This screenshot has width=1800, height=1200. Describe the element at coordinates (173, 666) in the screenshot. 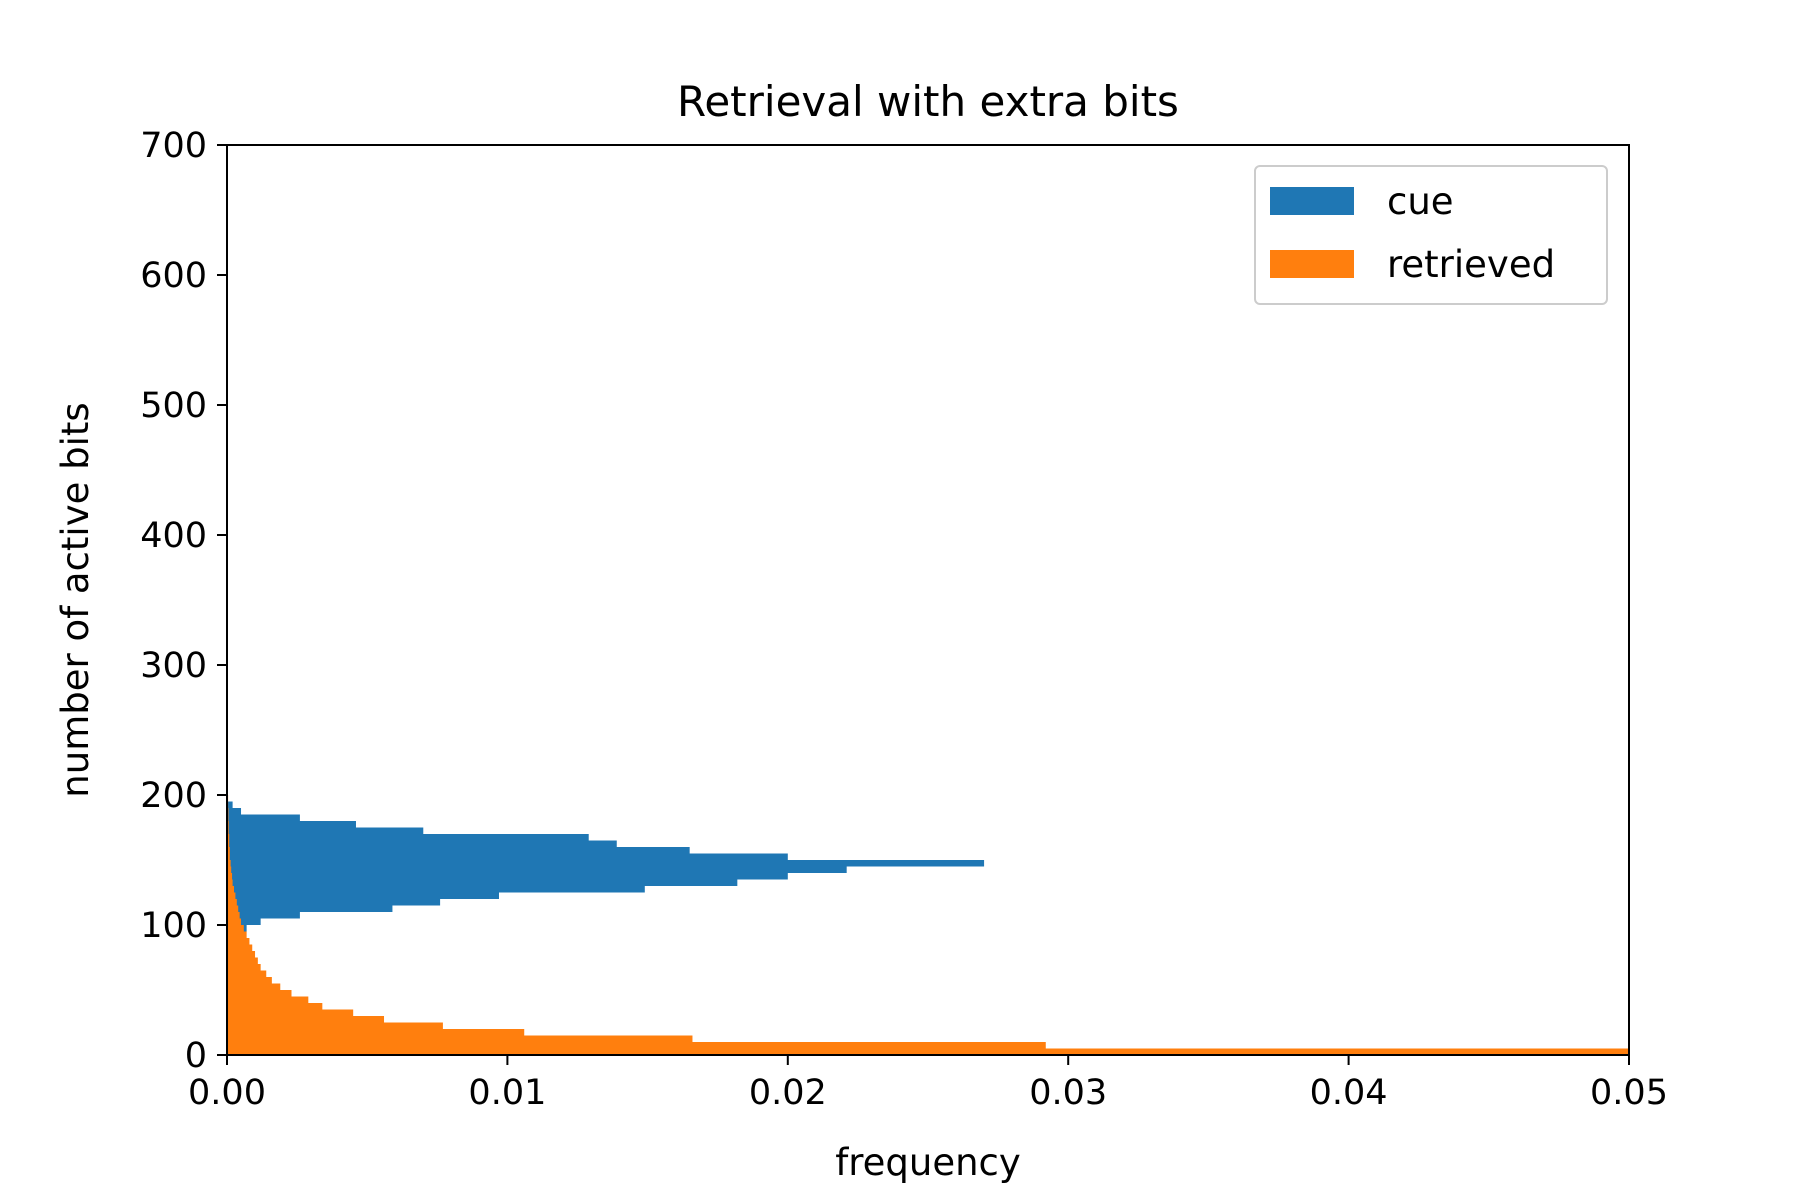

I see `y-tick-label: 300` at that location.